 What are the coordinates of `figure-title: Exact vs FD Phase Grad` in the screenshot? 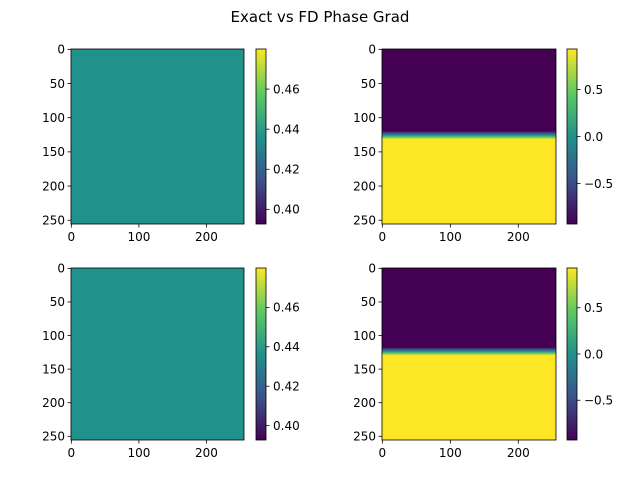 It's located at (320, 17).